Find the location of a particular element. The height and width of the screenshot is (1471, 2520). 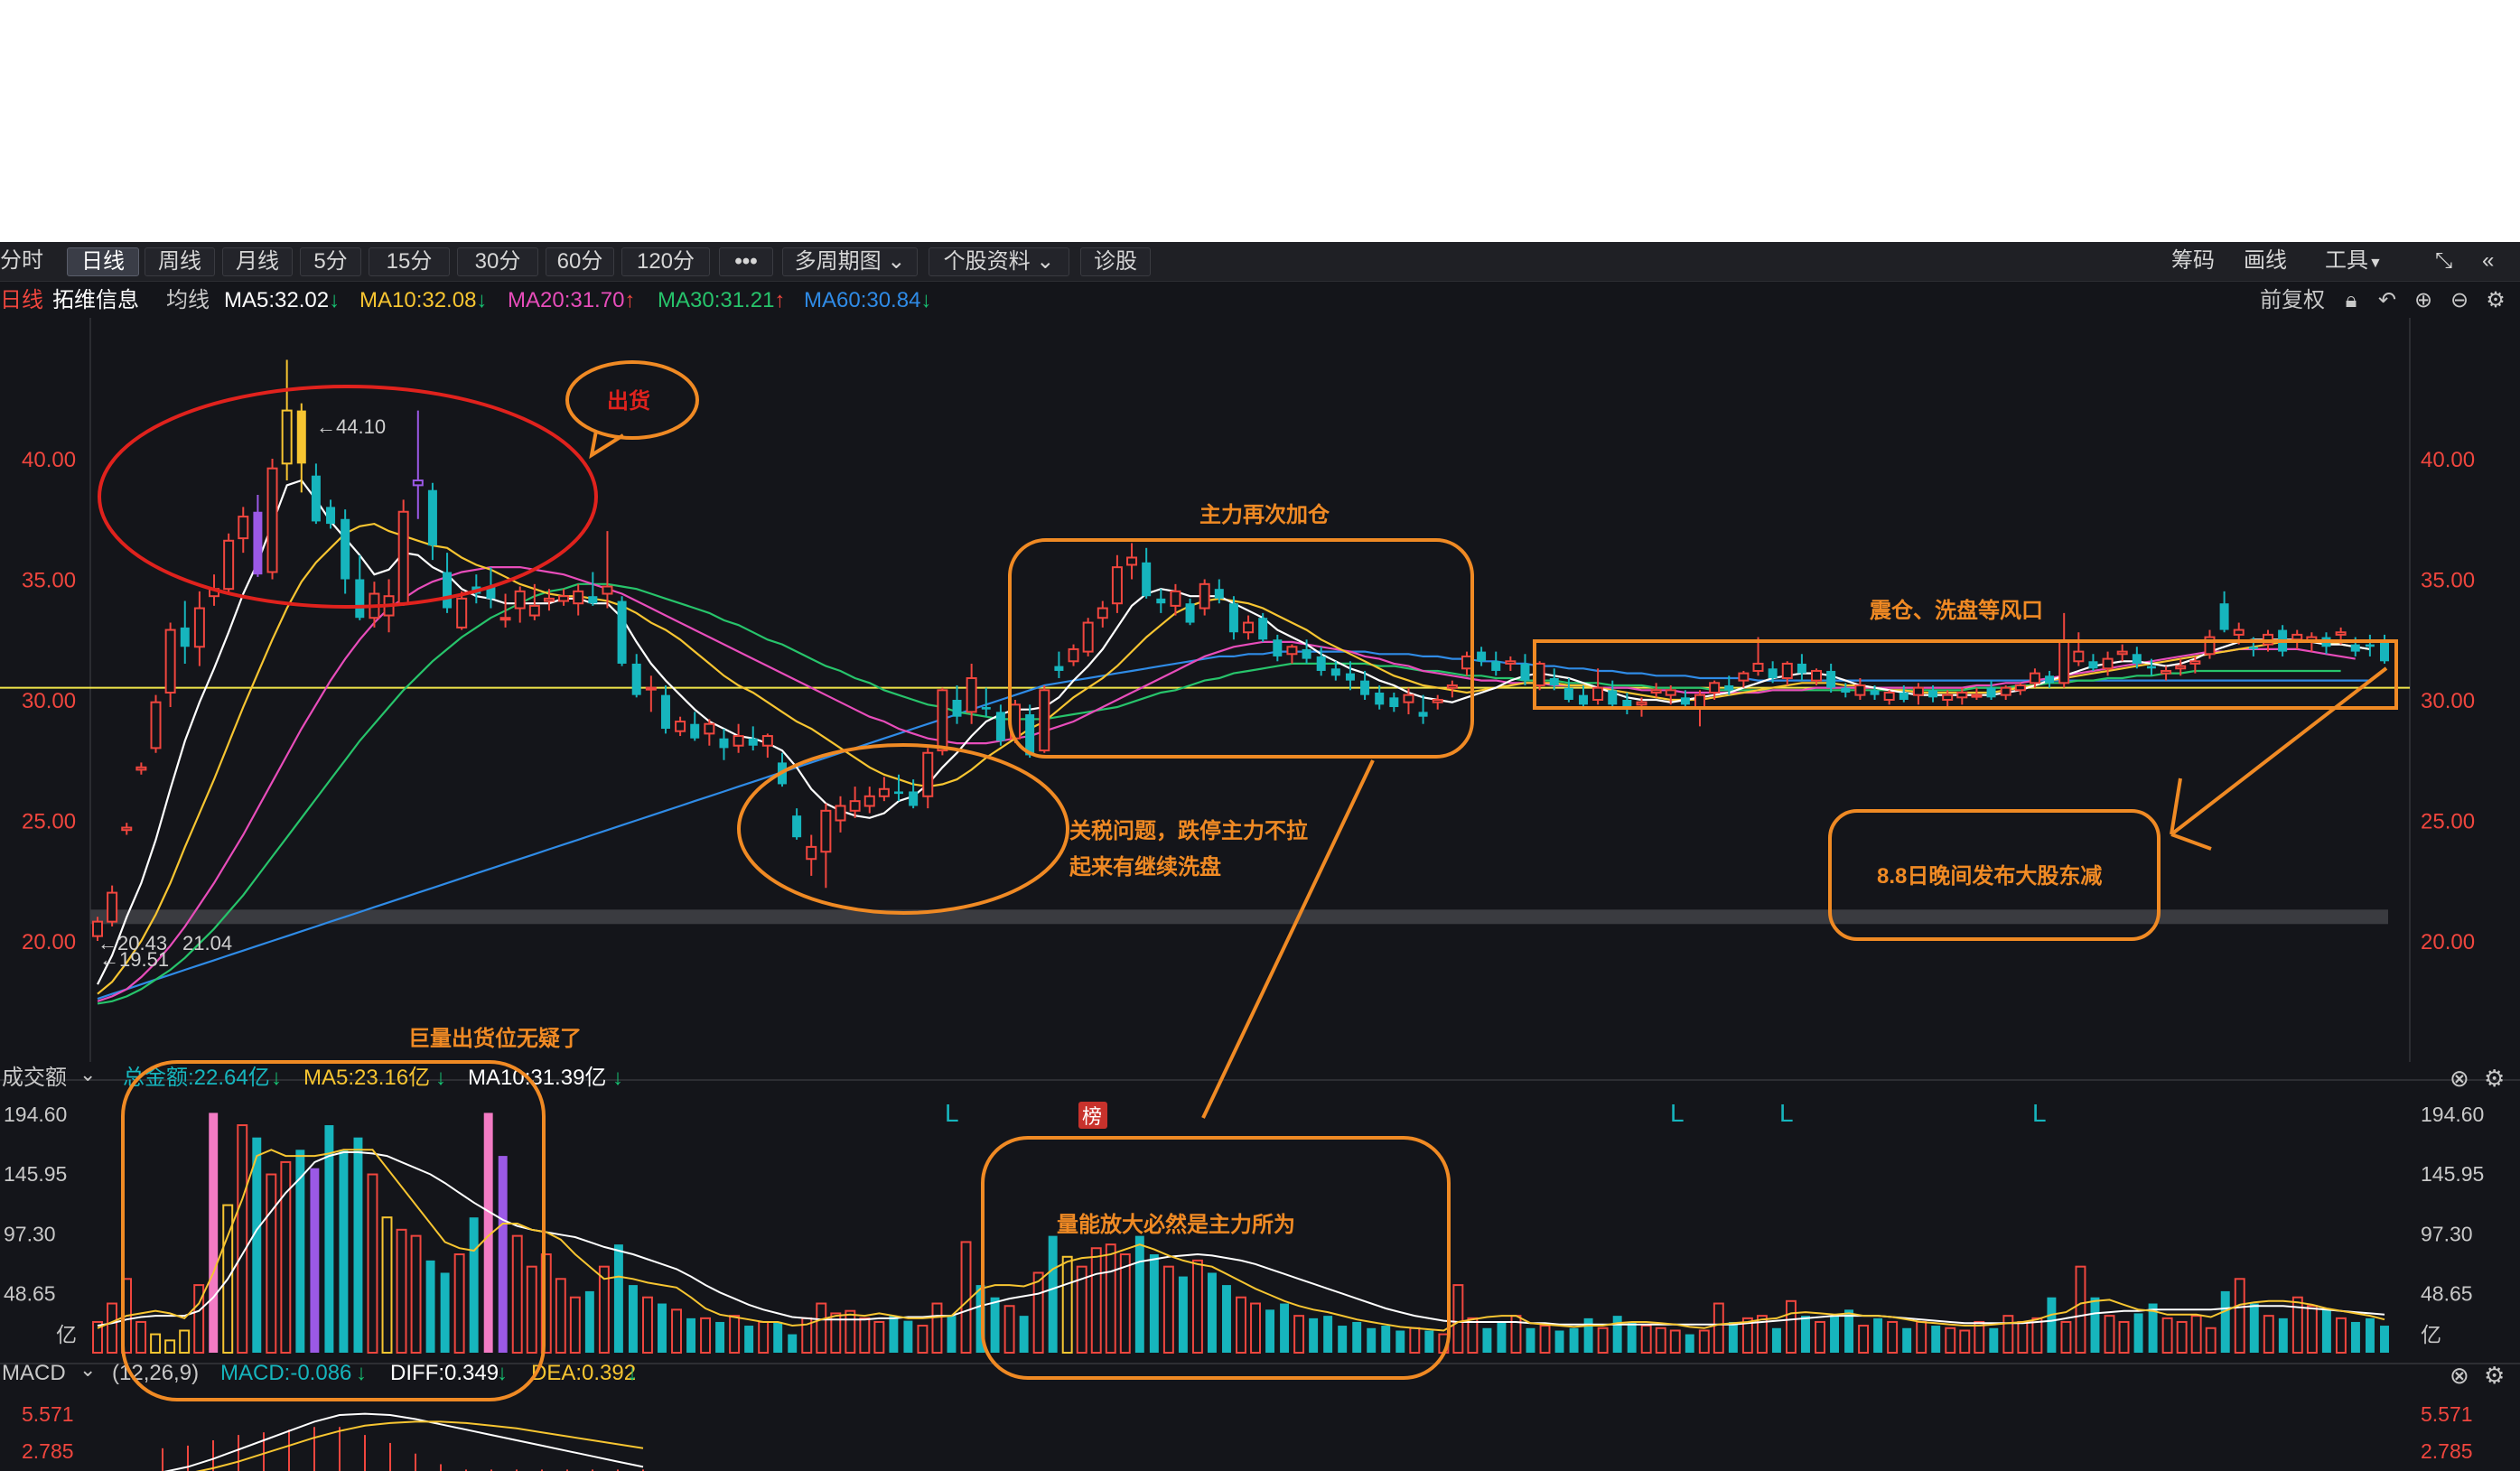

settings-gear-icon: ⚙ is located at coordinates (2496, 300).